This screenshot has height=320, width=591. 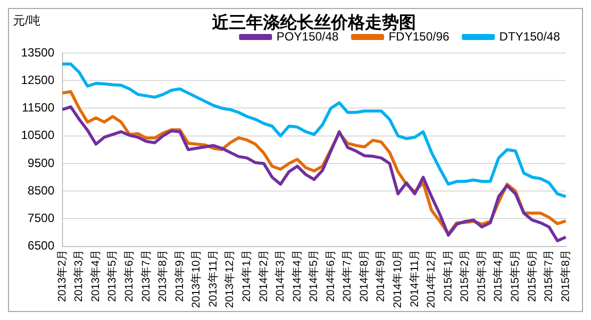 What do you see at coordinates (280, 275) in the screenshot?
I see `x-tick-label: 2014年3月` at bounding box center [280, 275].